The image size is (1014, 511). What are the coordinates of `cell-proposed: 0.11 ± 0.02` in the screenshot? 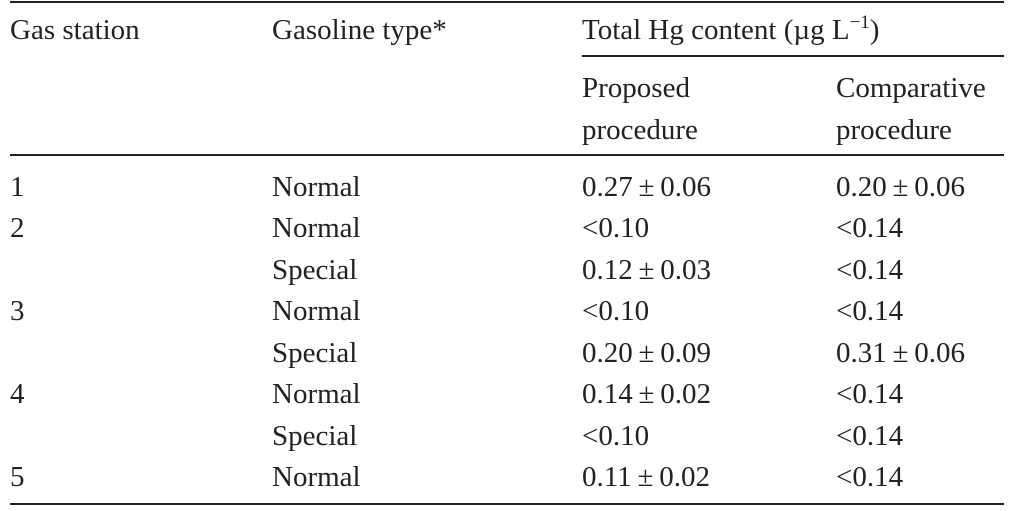 It's located at (646, 477).